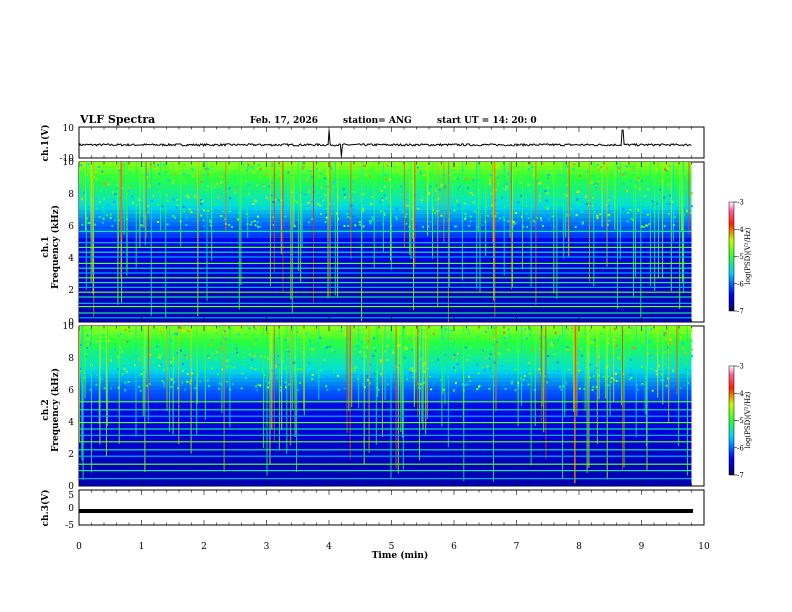 The width and height of the screenshot is (792, 612). Describe the element at coordinates (391, 507) in the screenshot. I see `ch3-waveform-ticks` at that location.